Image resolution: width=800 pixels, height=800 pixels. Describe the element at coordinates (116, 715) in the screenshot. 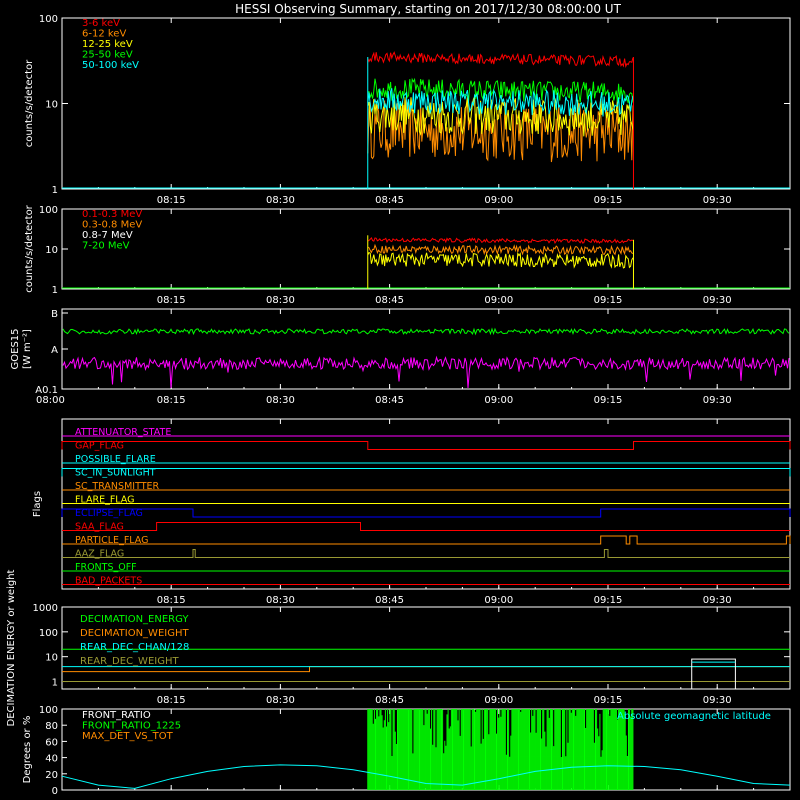

I see `panel5-legend-0: FRONT_RATIO` at that location.